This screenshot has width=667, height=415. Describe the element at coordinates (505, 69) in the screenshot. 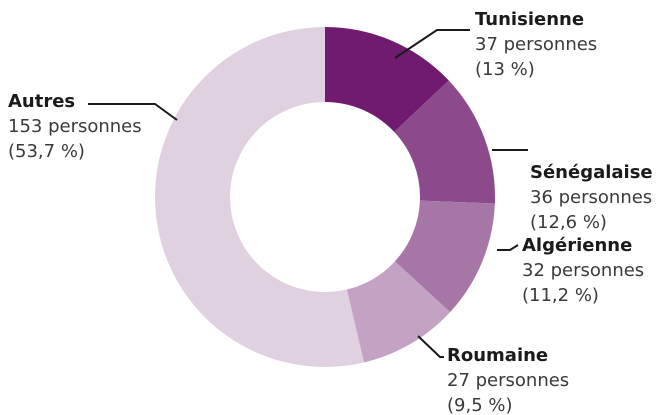

I see `percentage-label: (13 %)` at that location.